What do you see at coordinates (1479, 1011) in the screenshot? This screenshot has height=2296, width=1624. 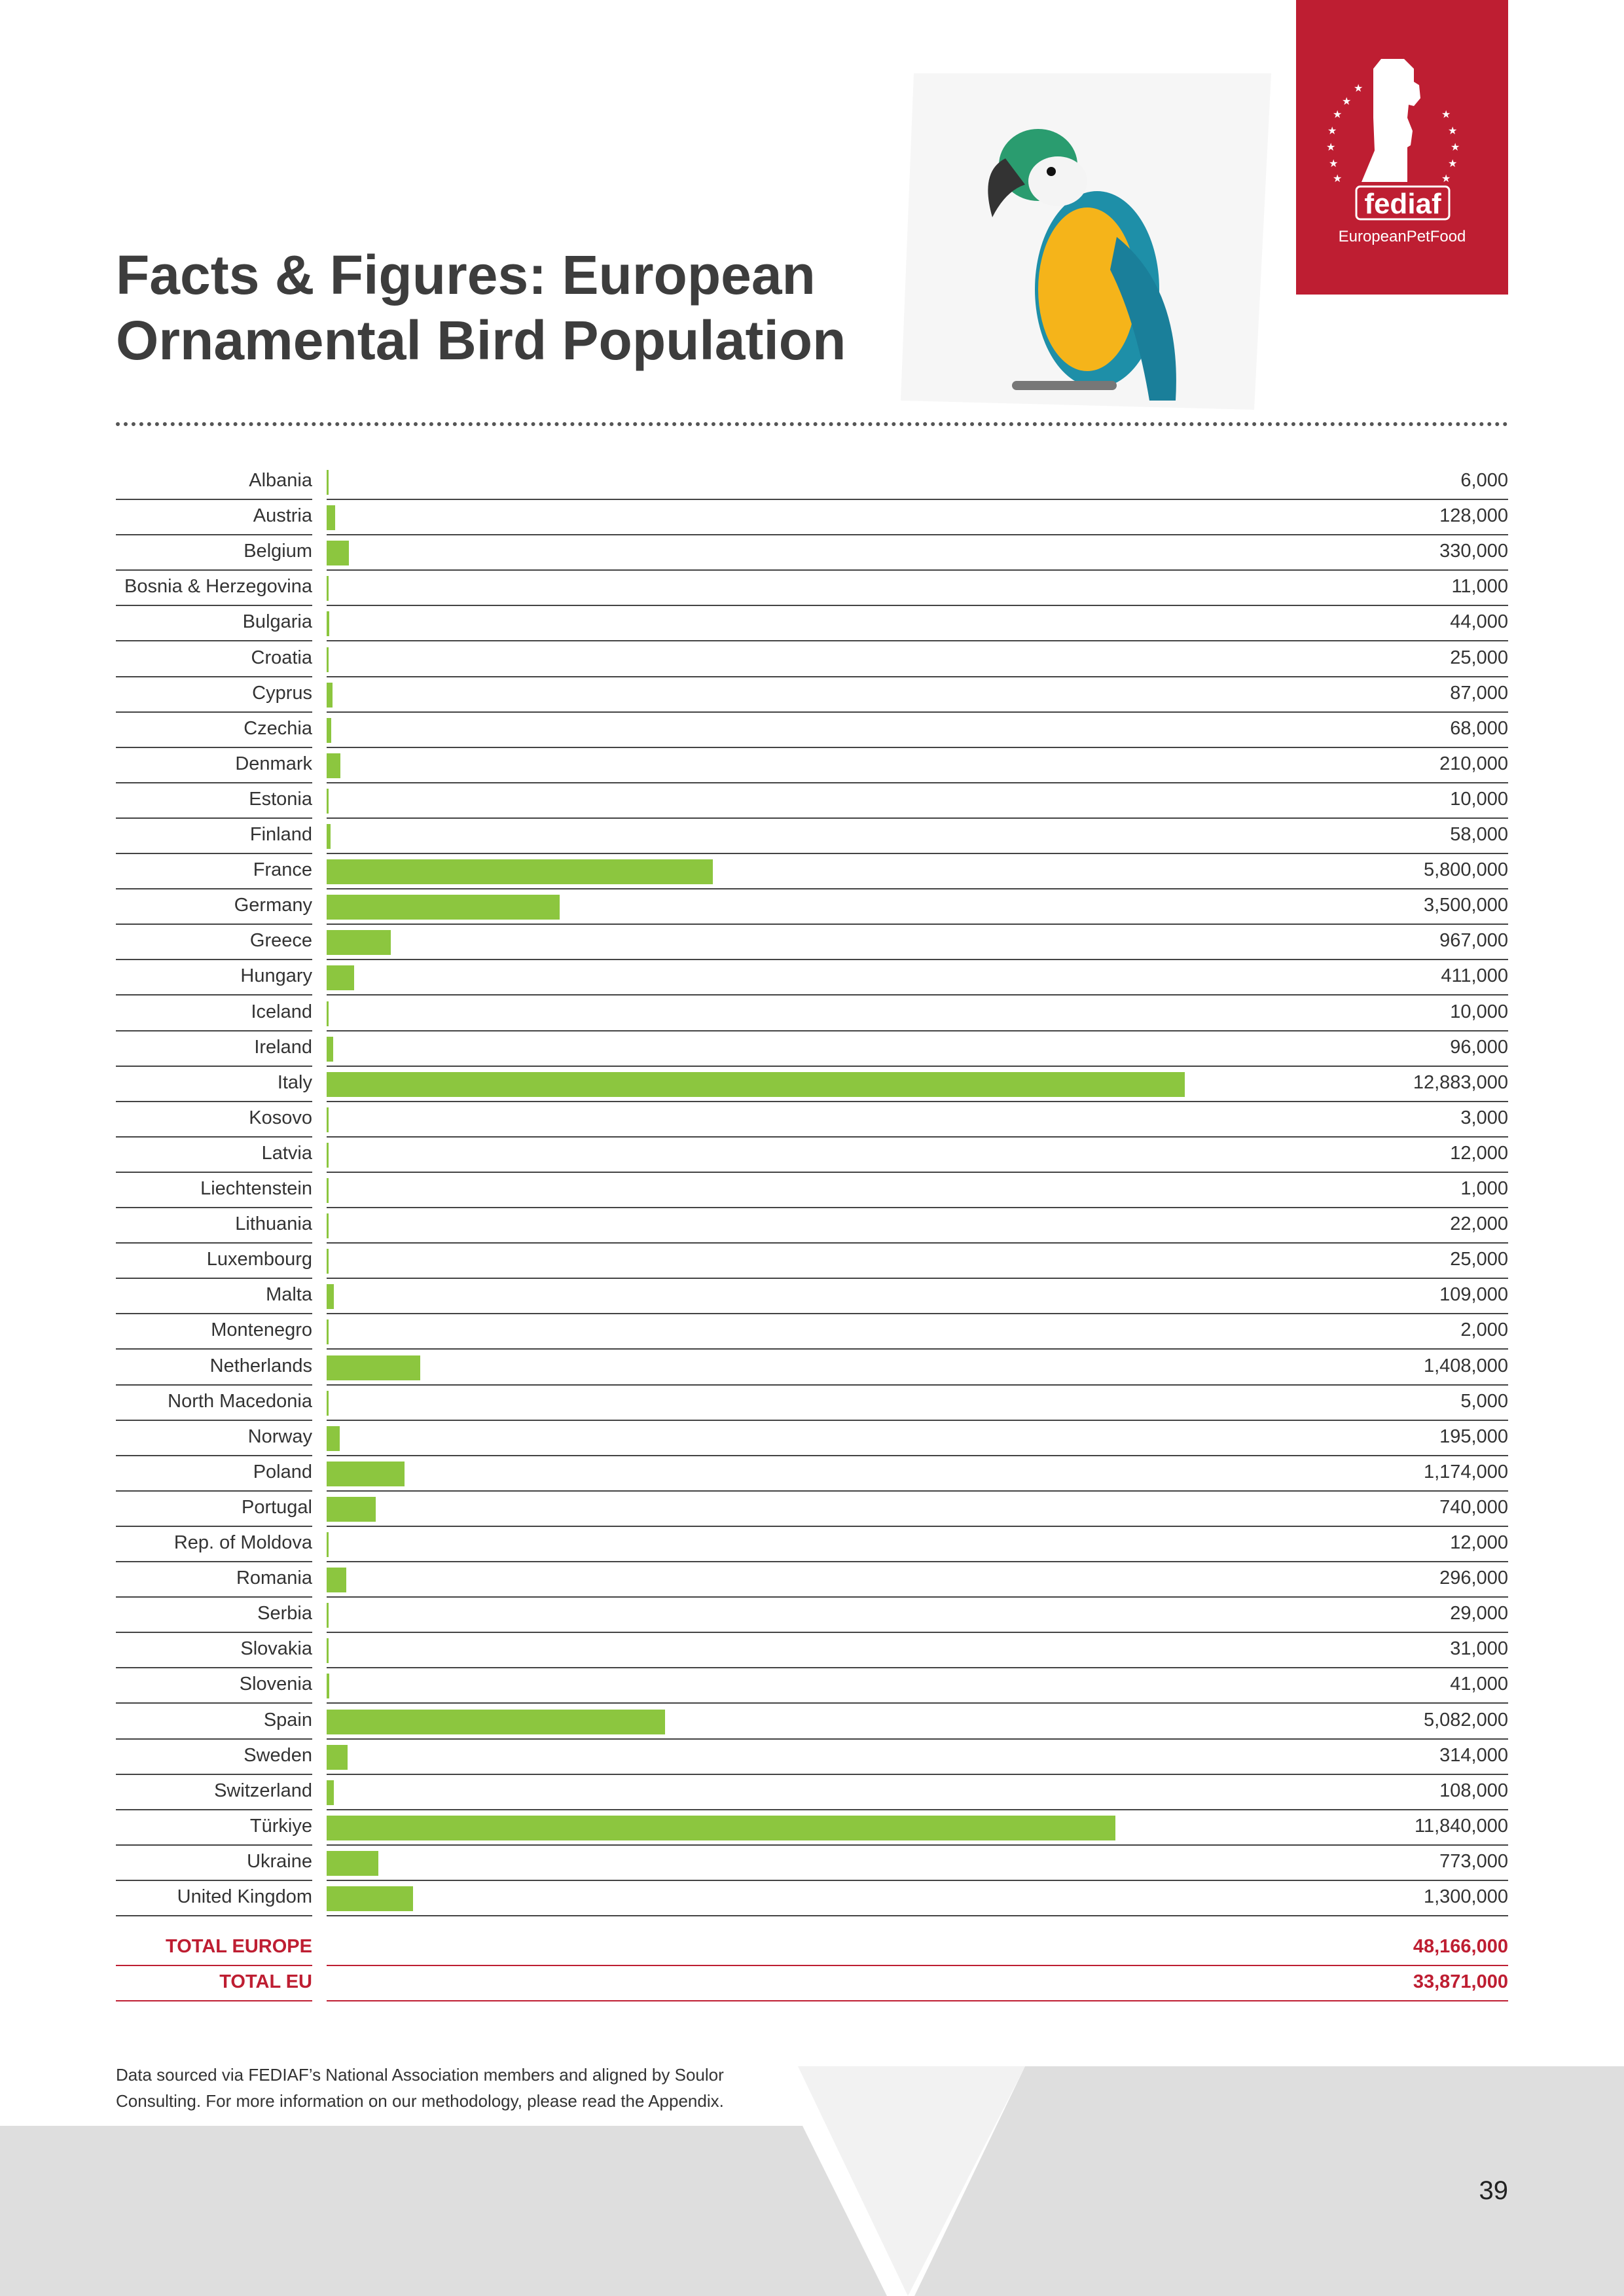 I see `row-value: 10,000` at bounding box center [1479, 1011].